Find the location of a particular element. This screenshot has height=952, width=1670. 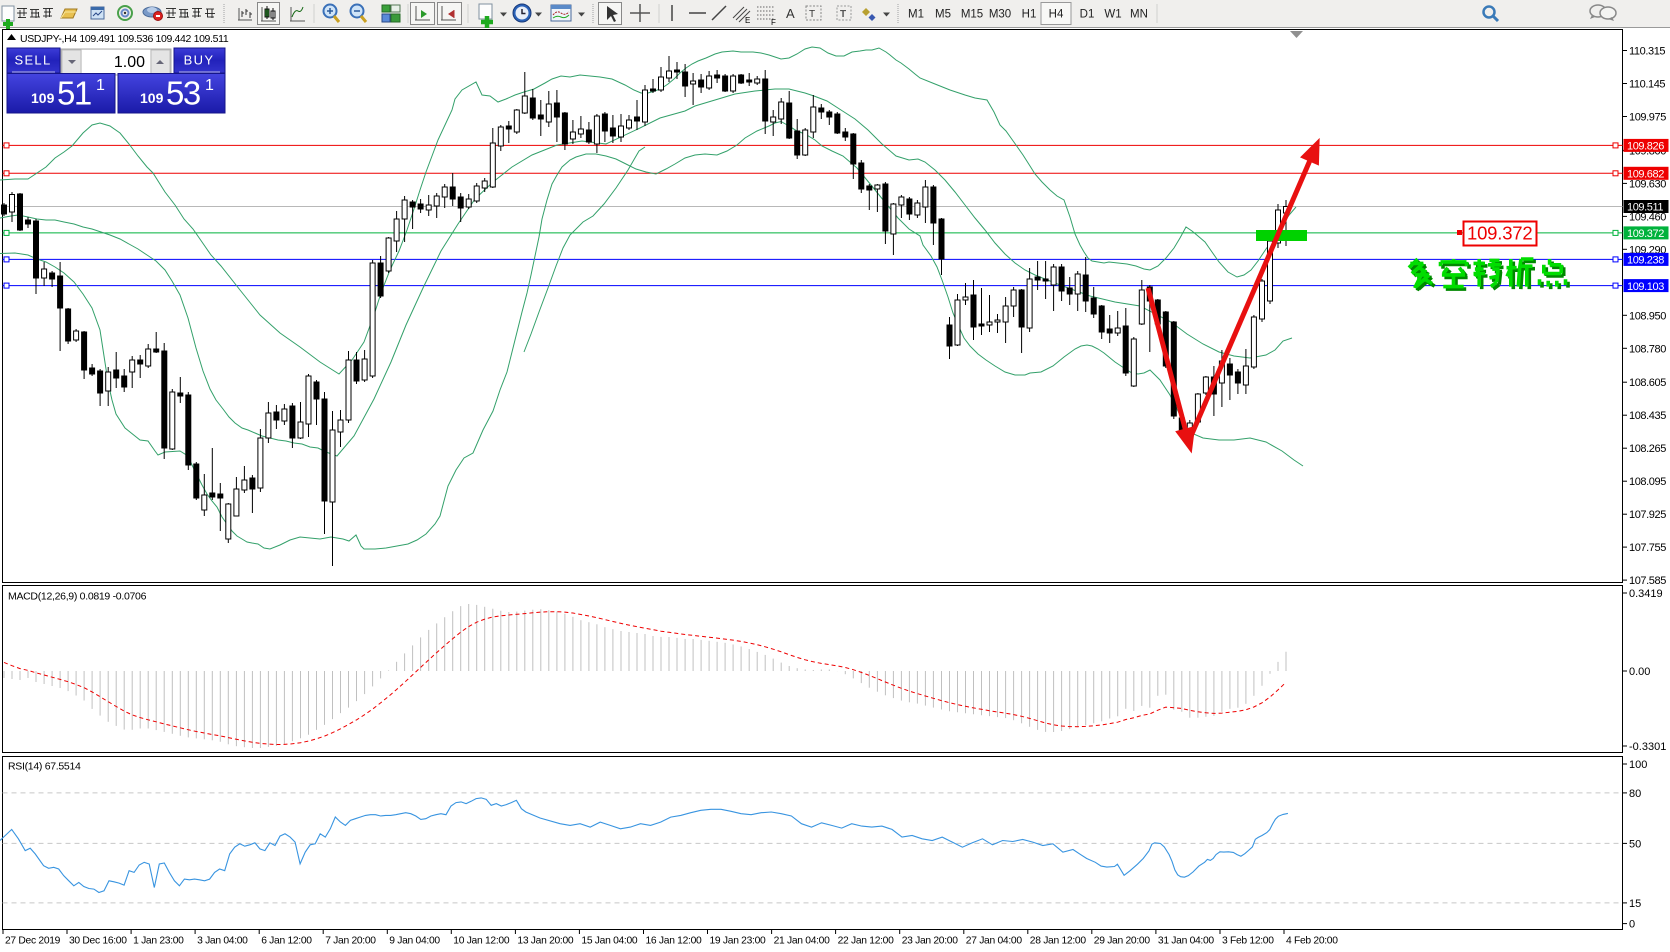

svg-text: M1 is located at coordinates (916, 15).